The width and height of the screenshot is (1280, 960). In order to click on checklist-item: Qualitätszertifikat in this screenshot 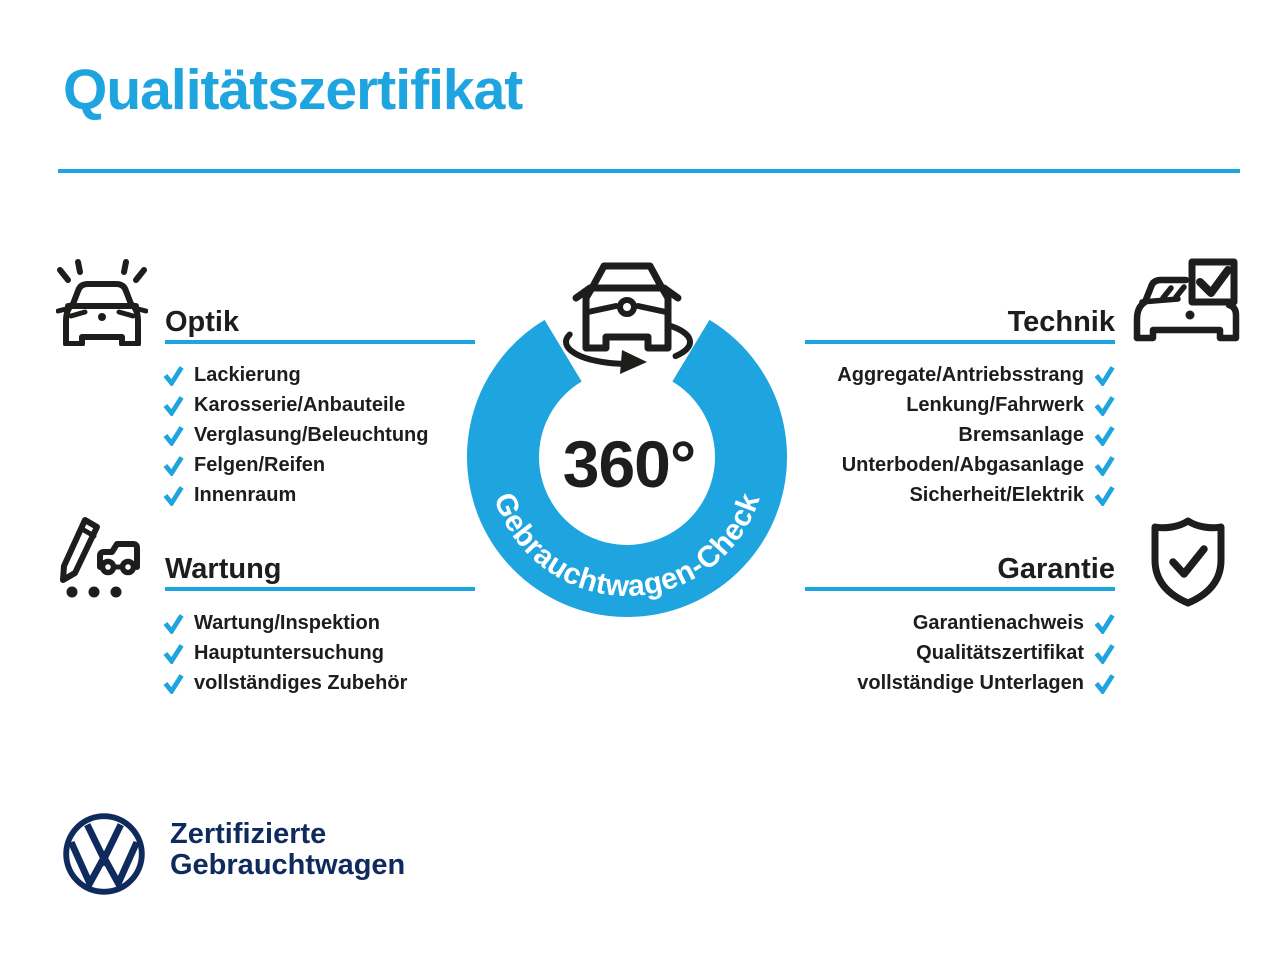, I will do `click(1015, 653)`.